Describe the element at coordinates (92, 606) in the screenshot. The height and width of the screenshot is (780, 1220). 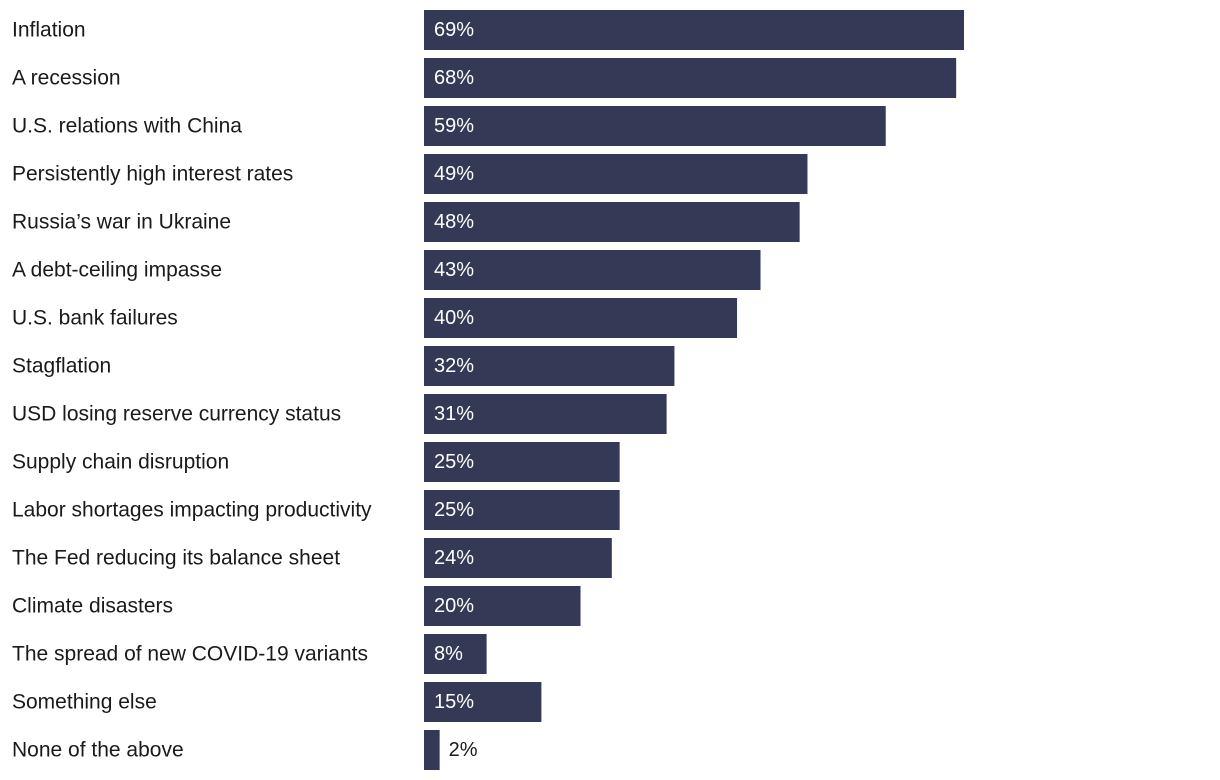
I see `category-label: Climate disasters` at that location.